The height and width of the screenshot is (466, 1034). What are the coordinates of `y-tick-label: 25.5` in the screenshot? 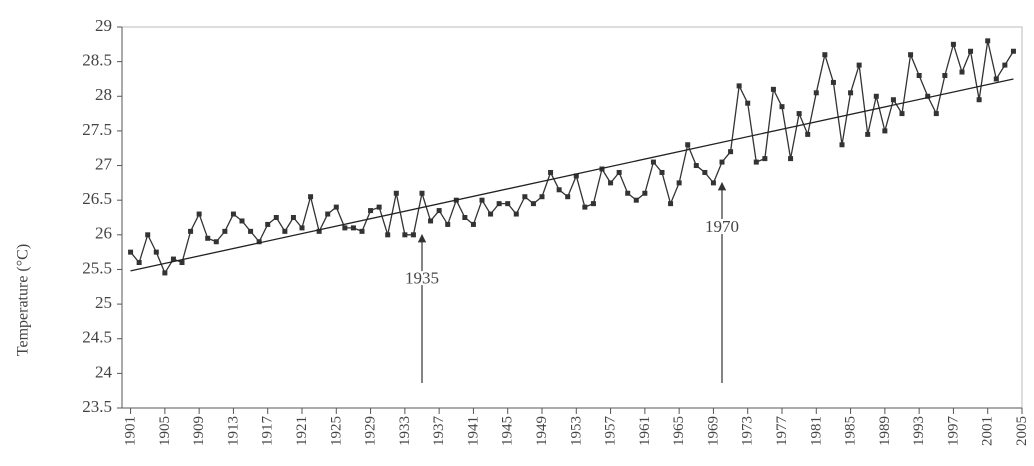 It's located at (97, 267).